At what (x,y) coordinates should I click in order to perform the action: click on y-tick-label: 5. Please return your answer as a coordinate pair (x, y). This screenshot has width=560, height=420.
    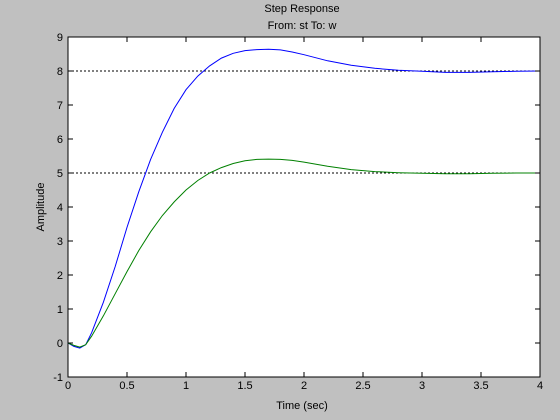
    Looking at the image, I should click on (60, 174).